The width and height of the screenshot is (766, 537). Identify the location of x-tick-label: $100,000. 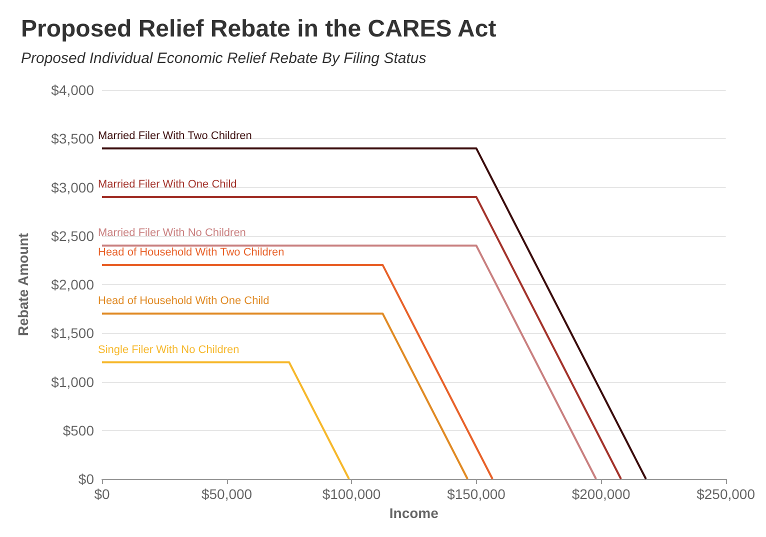
(351, 494).